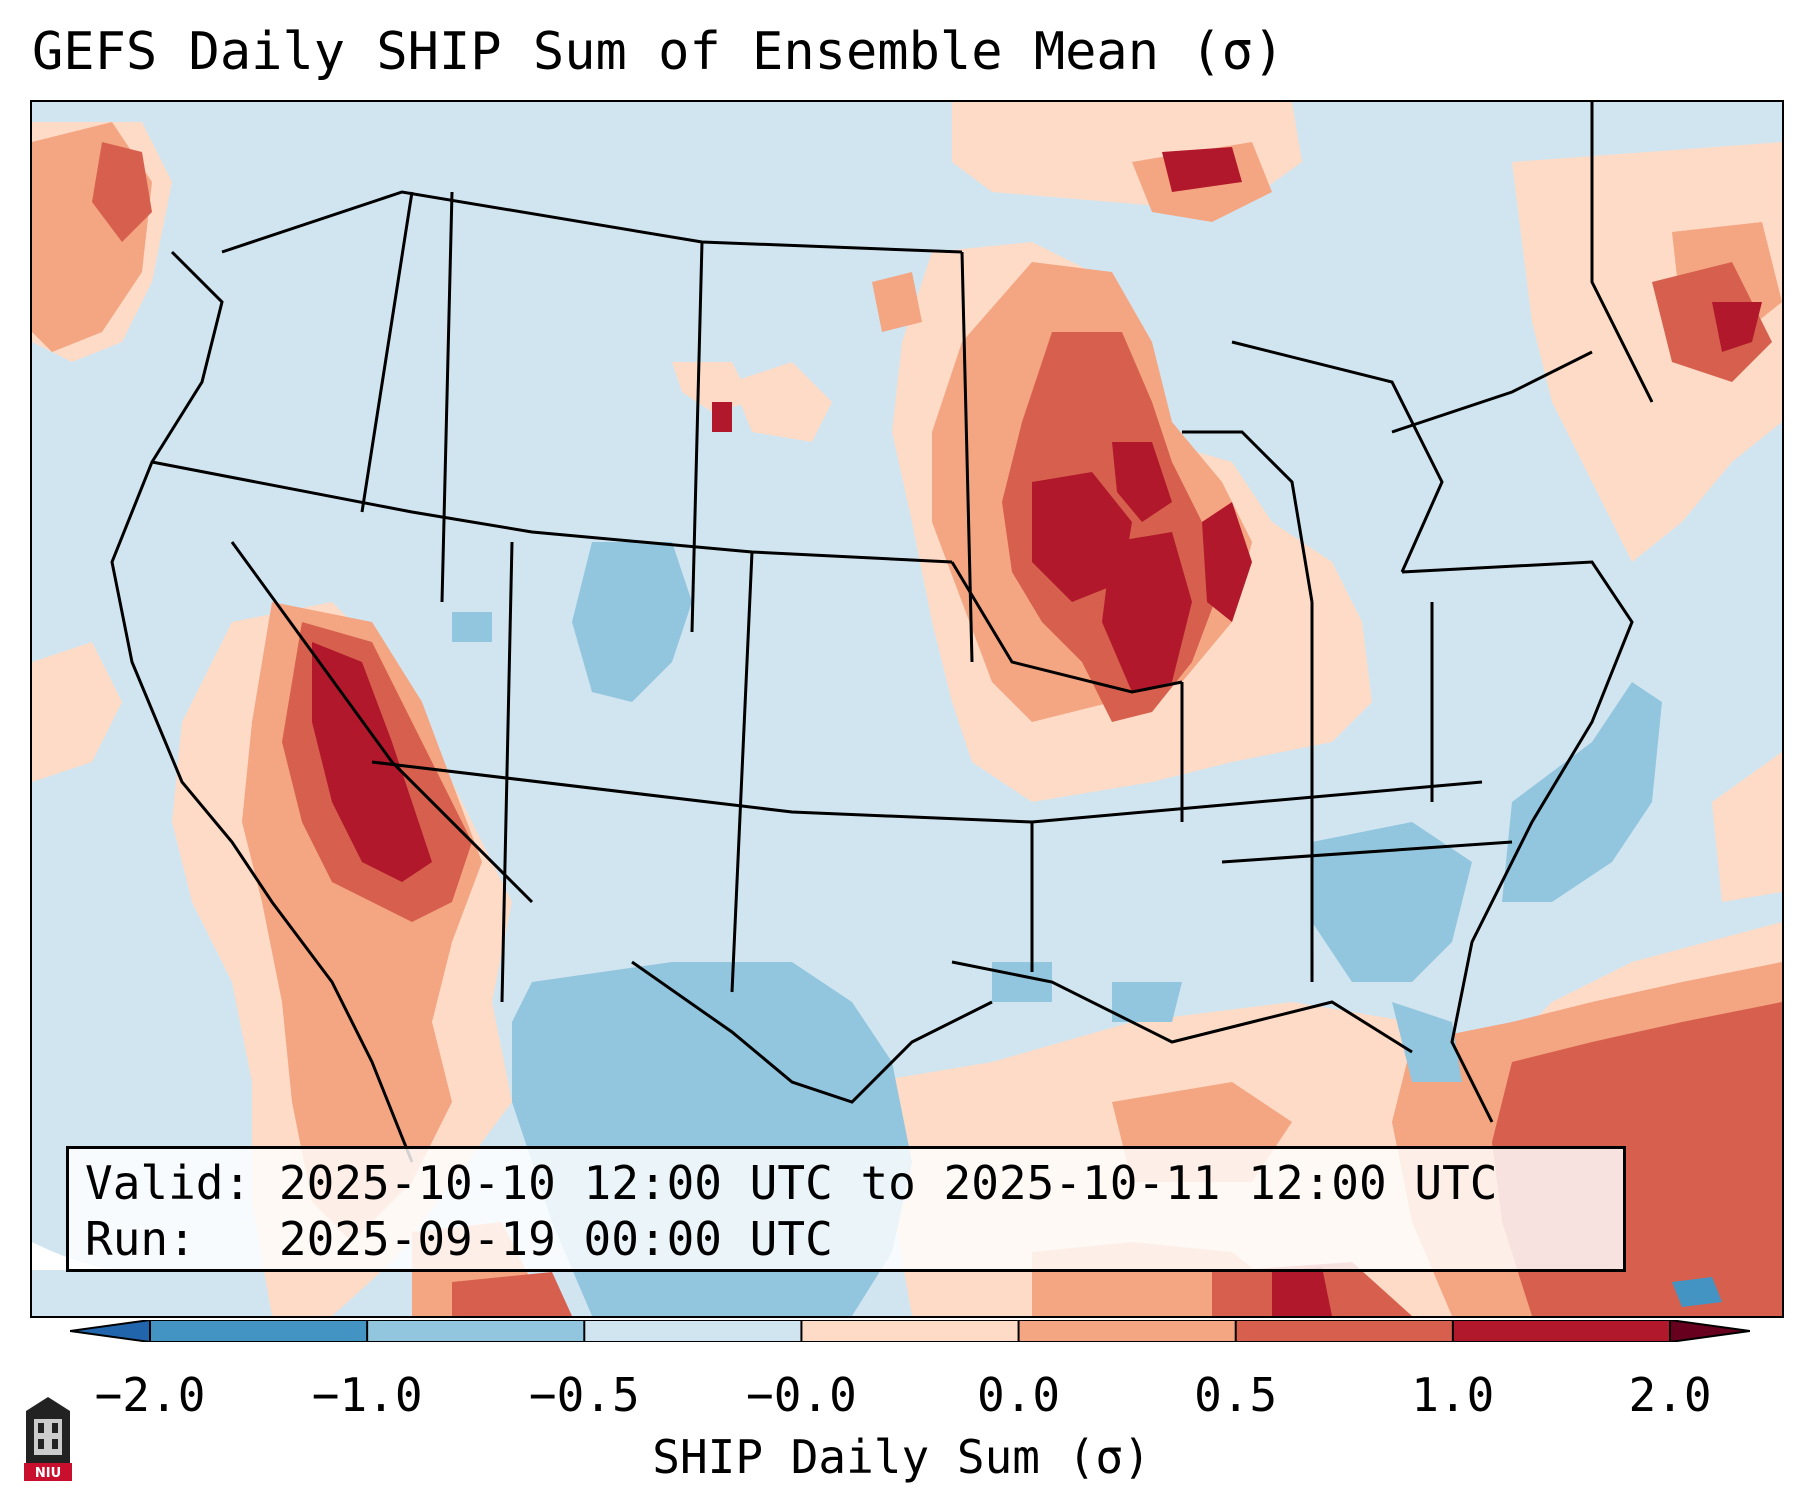  What do you see at coordinates (48, 1439) in the screenshot?
I see `niu-logo-icon: NIU` at bounding box center [48, 1439].